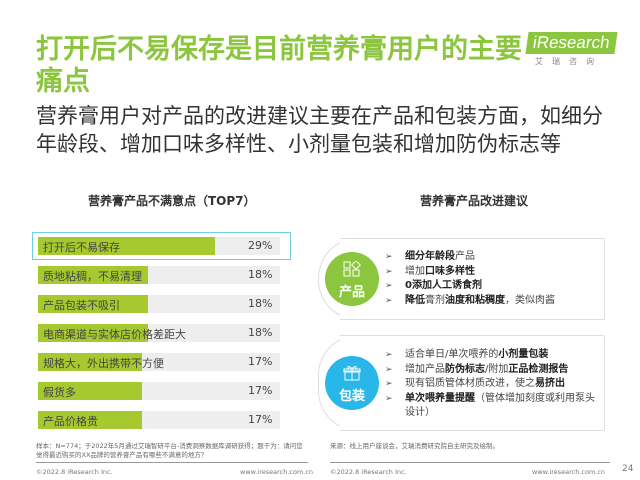 The image size is (640, 480). I want to click on bar-label: 假货多, so click(59, 392).